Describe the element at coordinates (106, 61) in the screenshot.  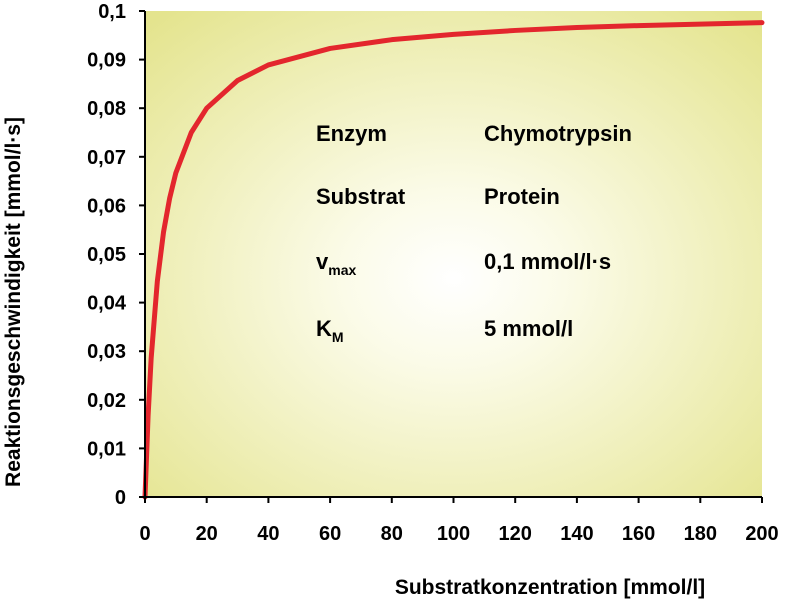
I see `y-tick-label: 0,09` at that location.